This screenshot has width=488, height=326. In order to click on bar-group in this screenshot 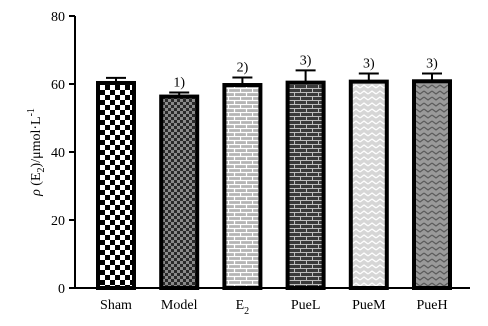, I will do `click(116, 183)`.